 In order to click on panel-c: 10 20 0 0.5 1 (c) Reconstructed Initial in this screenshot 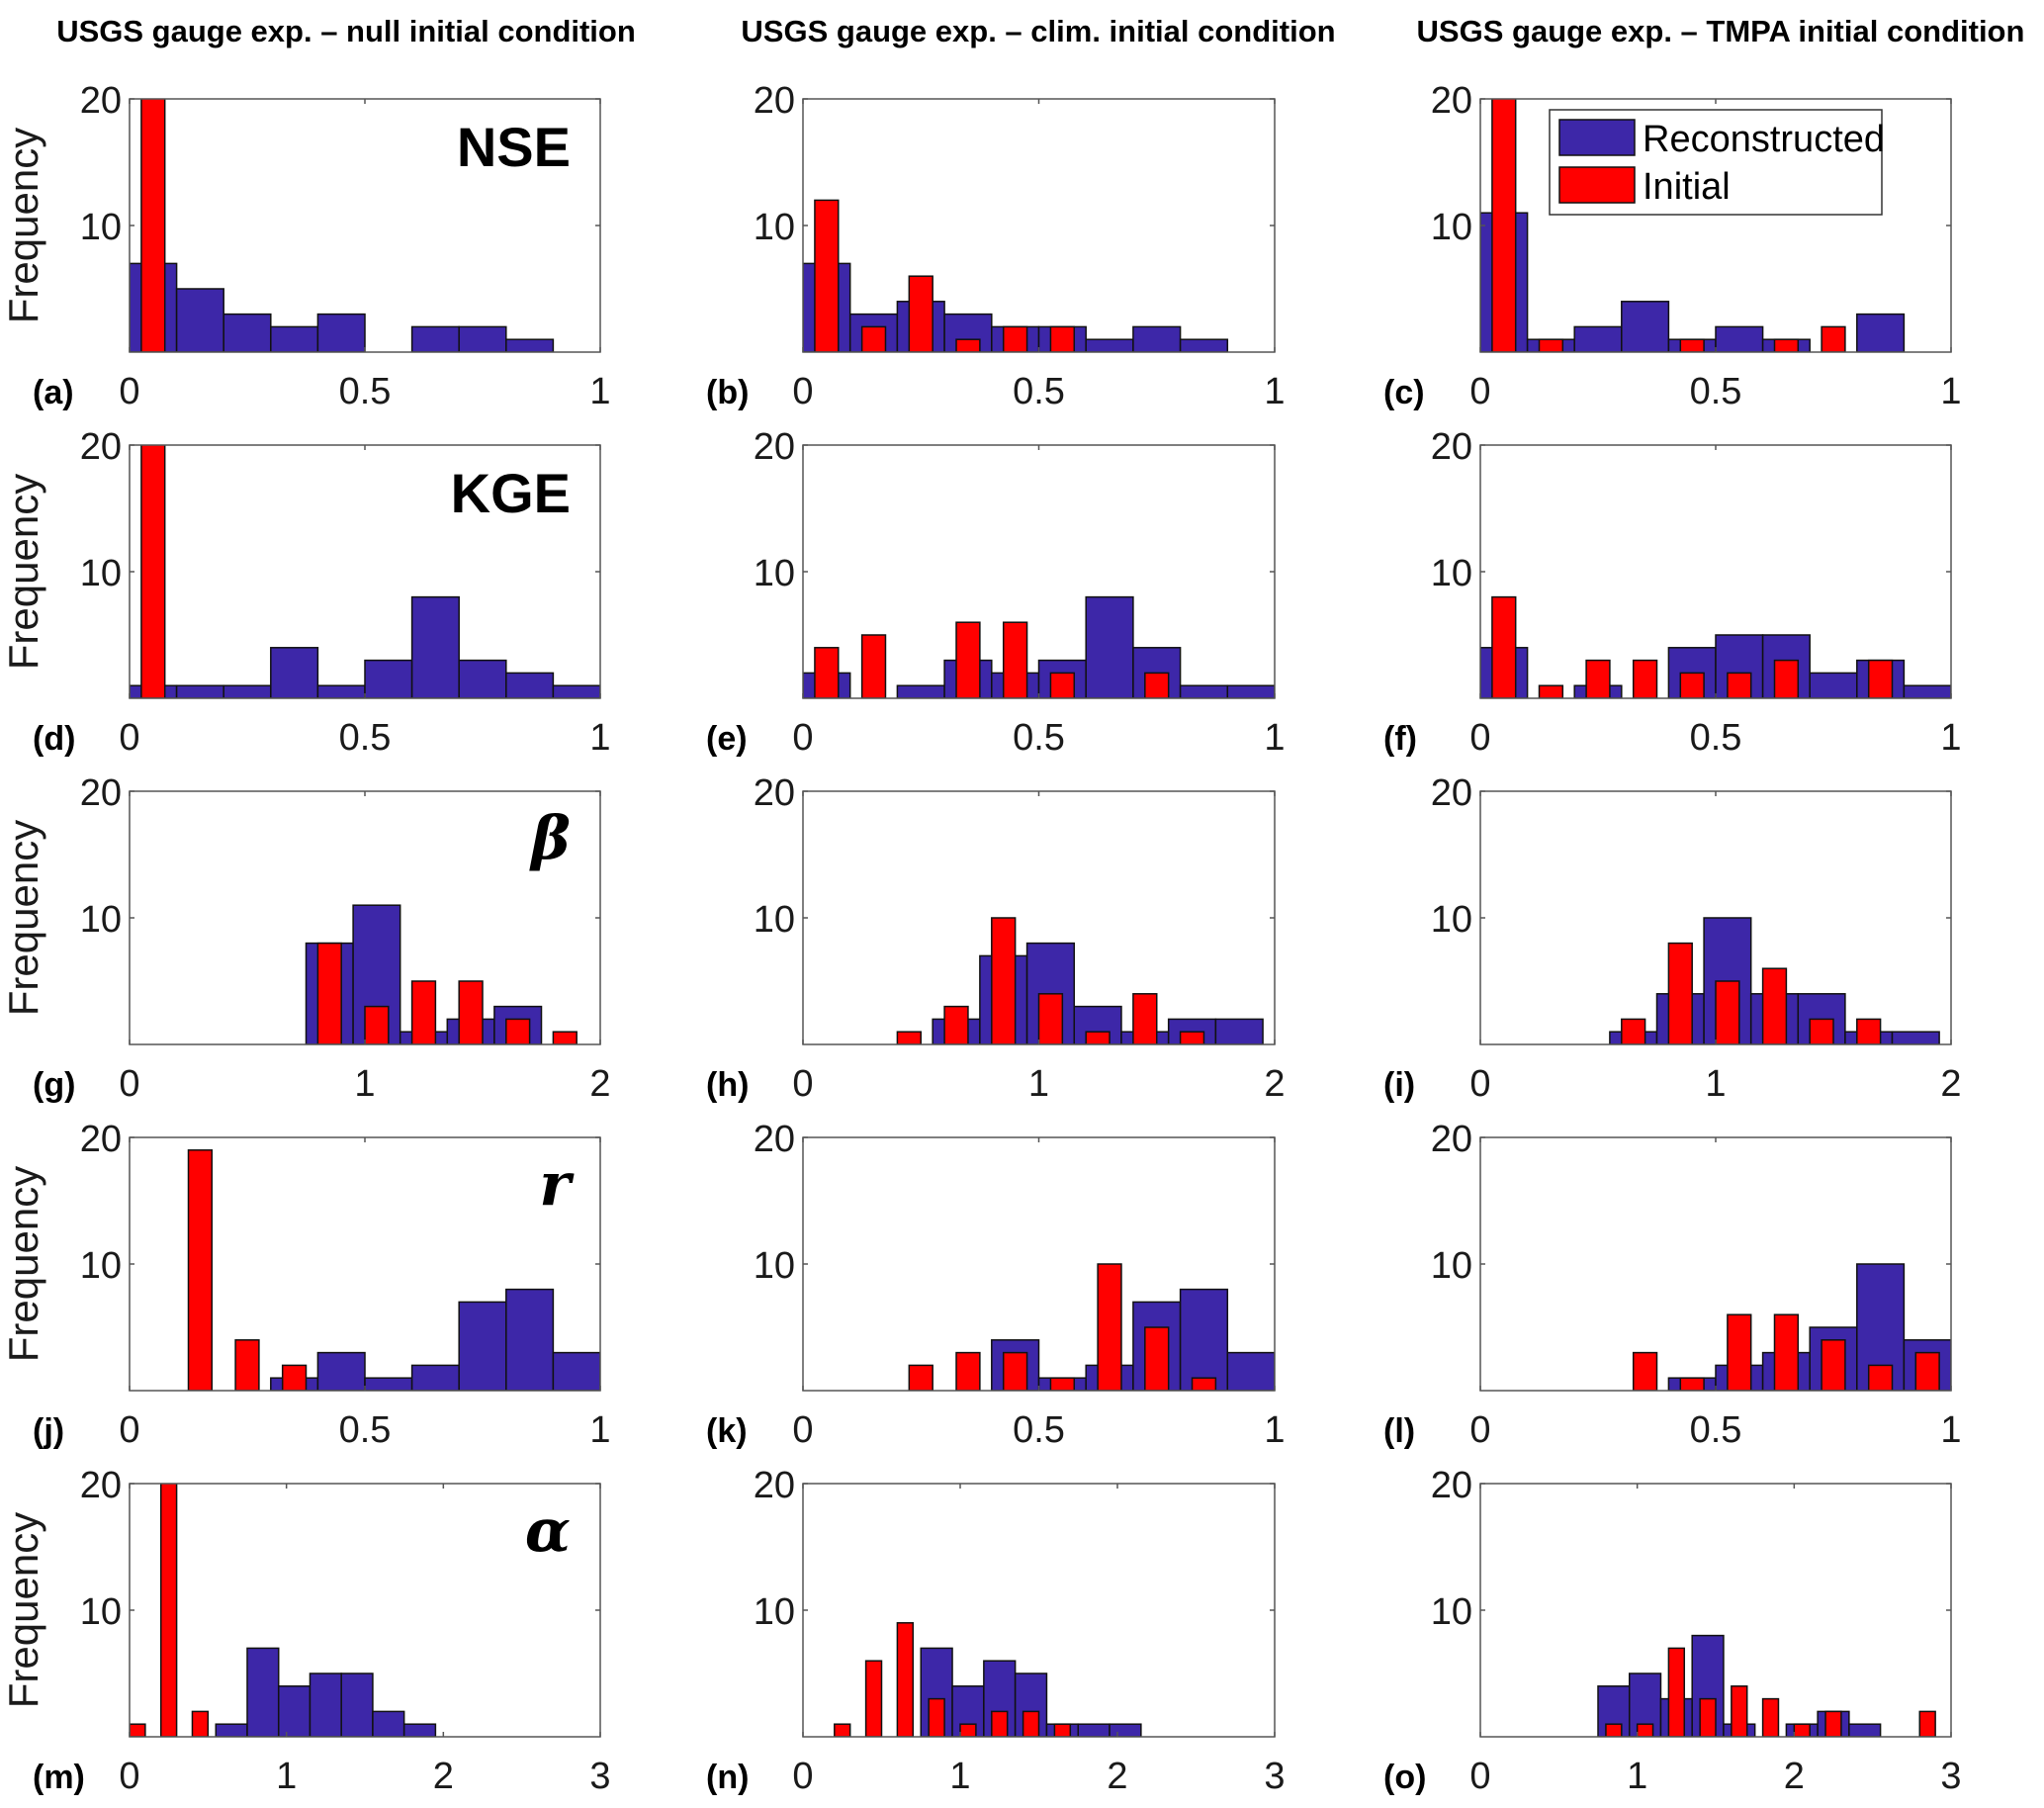, I will do `click(1672, 246)`.